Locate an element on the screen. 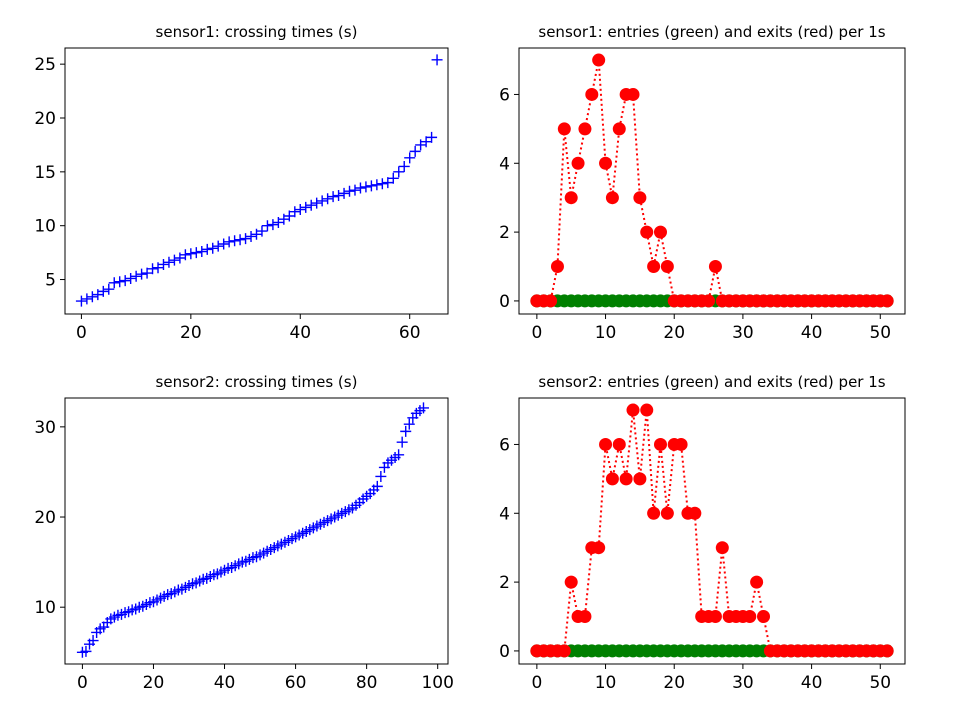  y-tick-label: 20 is located at coordinates (45, 119).